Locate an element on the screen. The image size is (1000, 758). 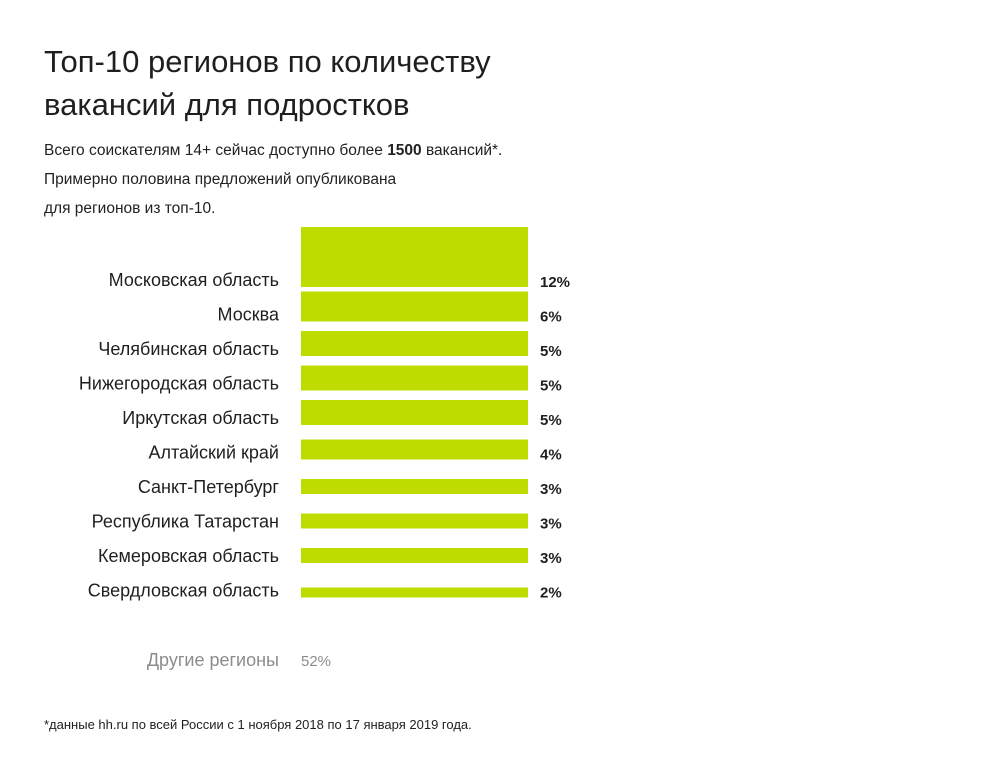
other-regions-label: Другие регионы is located at coordinates (213, 660).